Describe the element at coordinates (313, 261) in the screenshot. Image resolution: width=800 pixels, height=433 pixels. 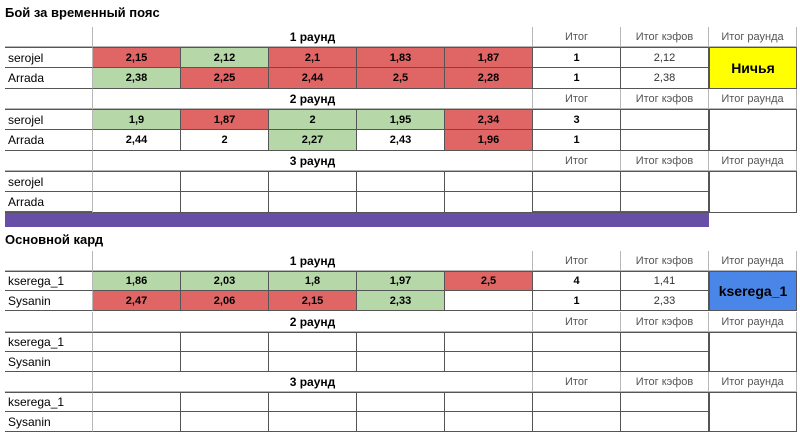
I see `round-label: 1 раунд` at that location.